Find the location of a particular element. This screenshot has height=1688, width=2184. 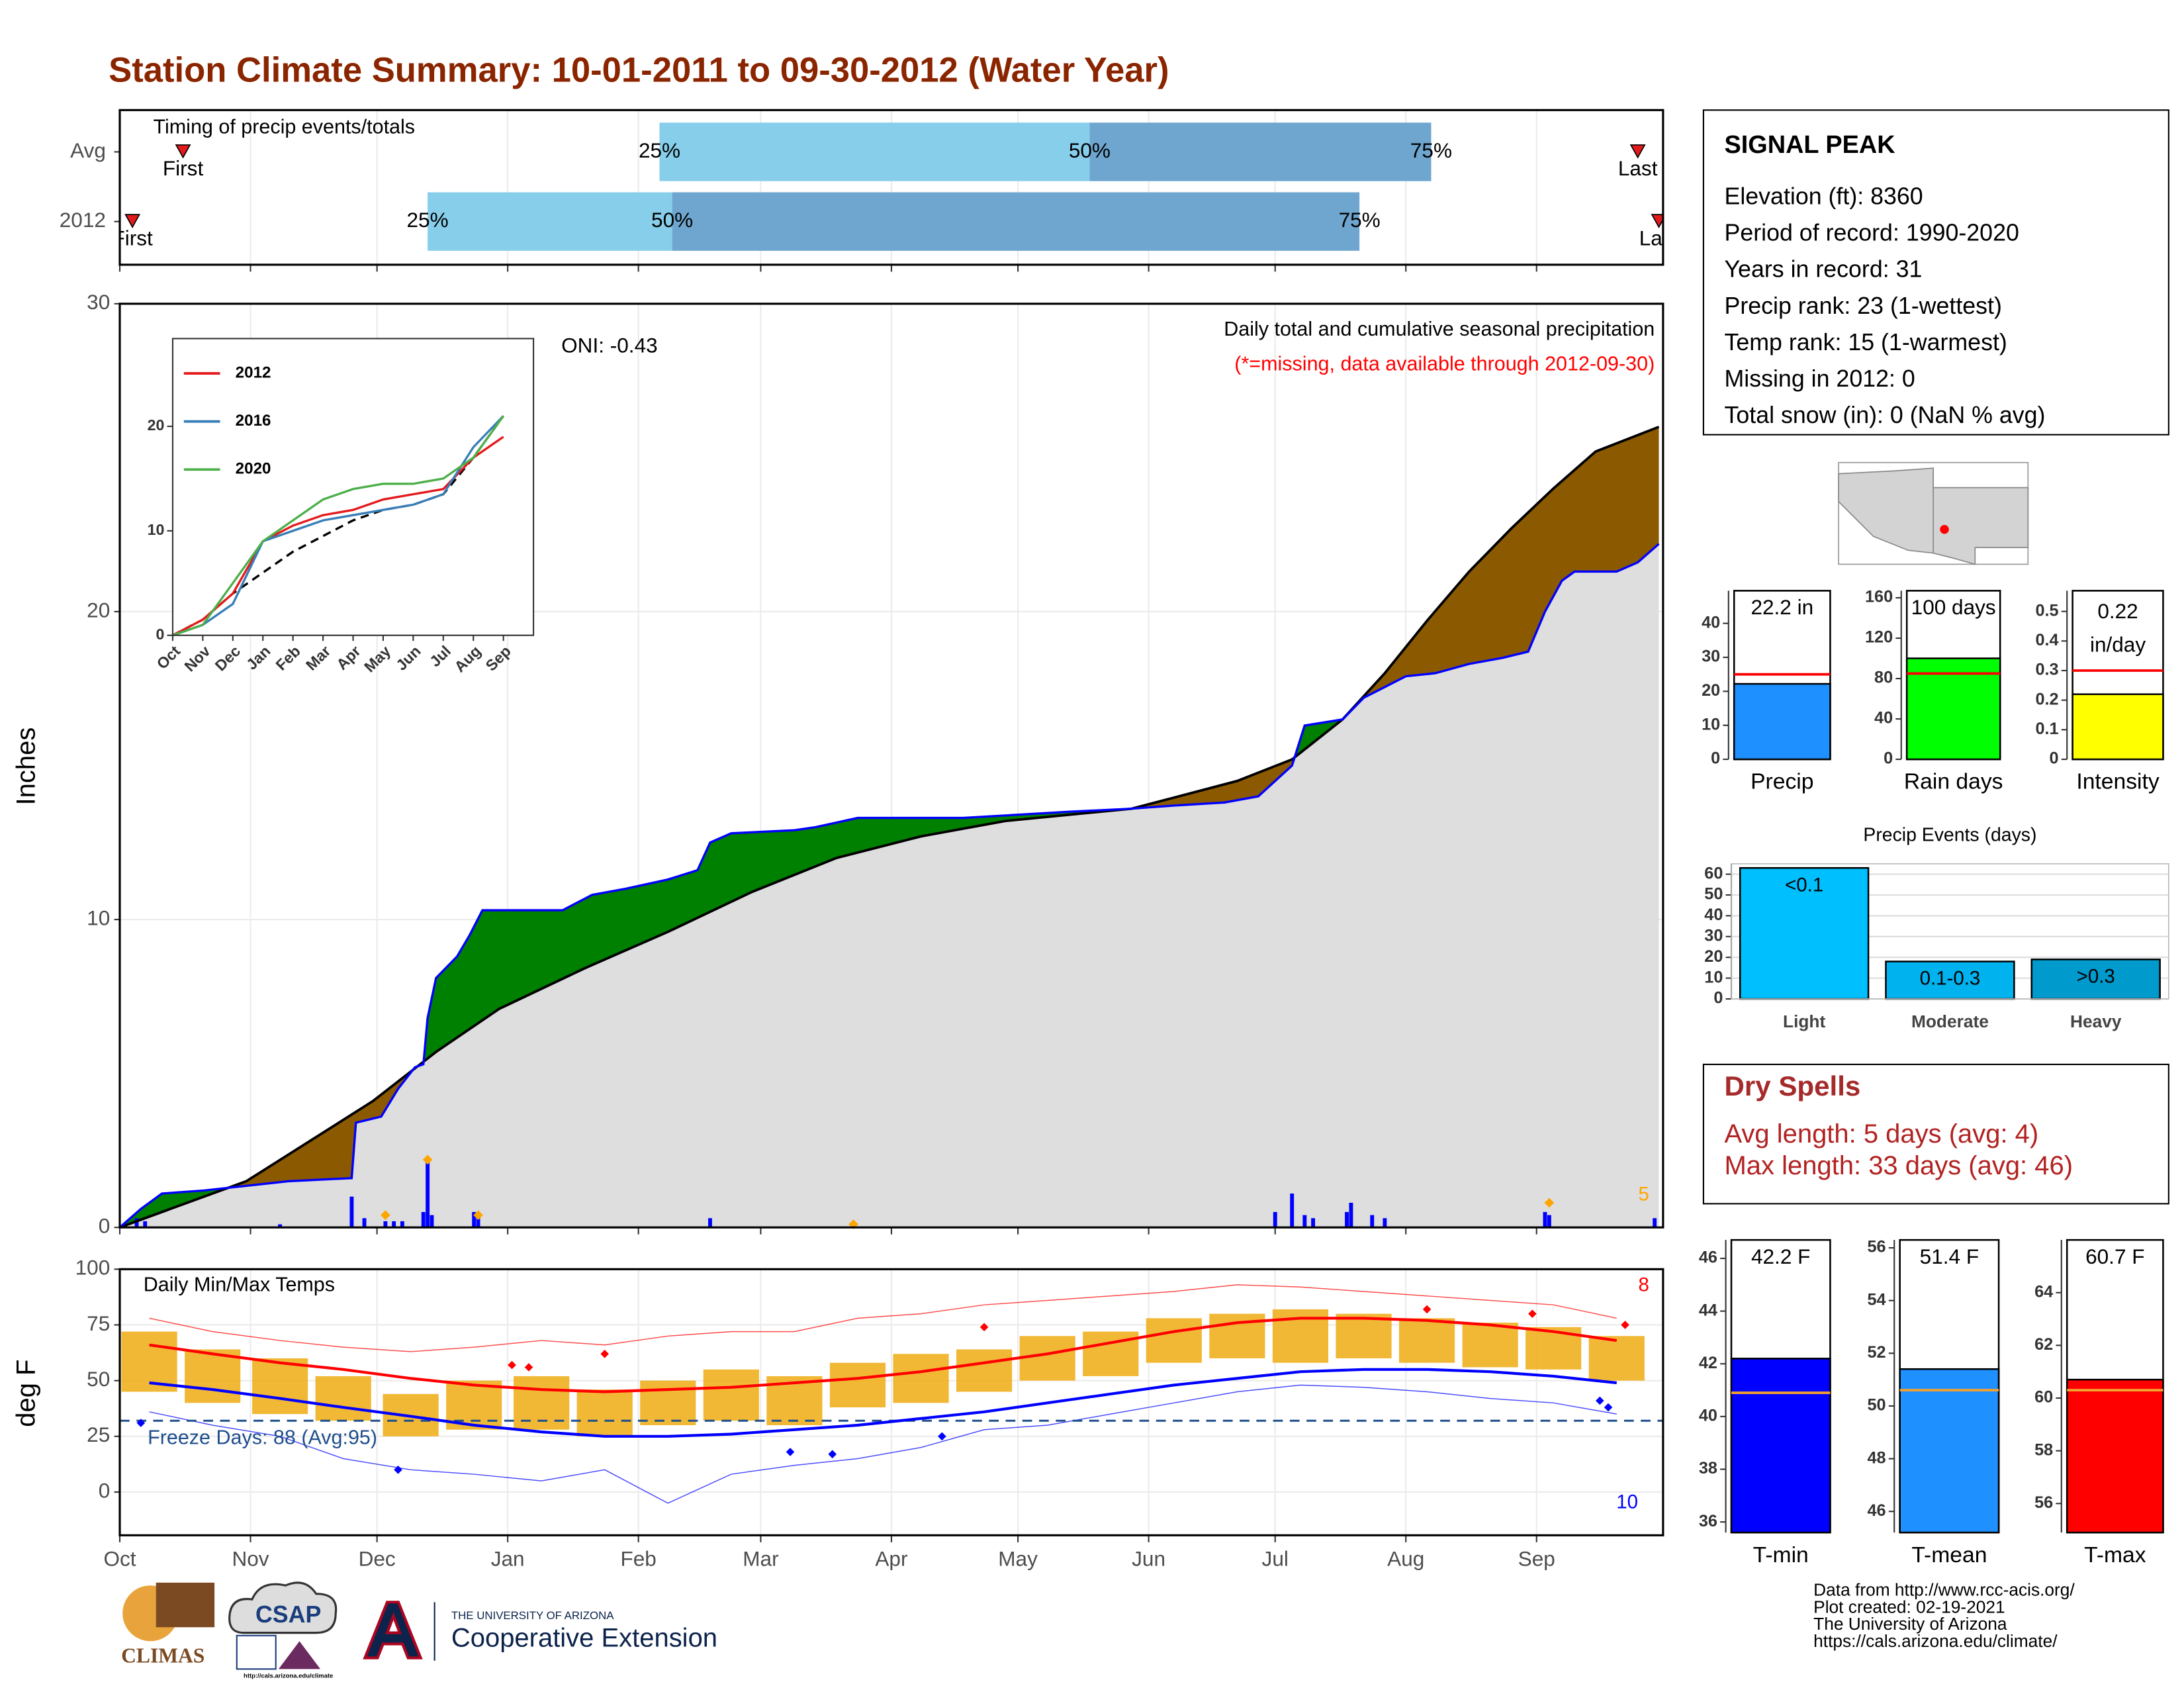

x-tick-label: Mar is located at coordinates (761, 1559).